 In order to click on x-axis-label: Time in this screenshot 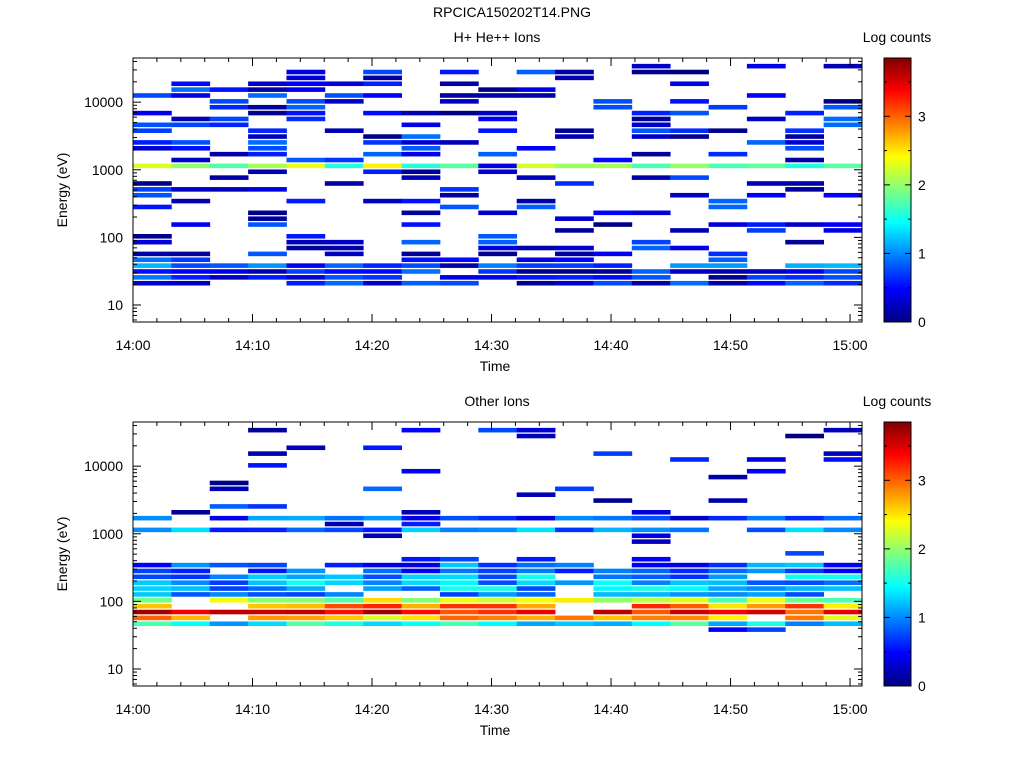, I will do `click(495, 366)`.